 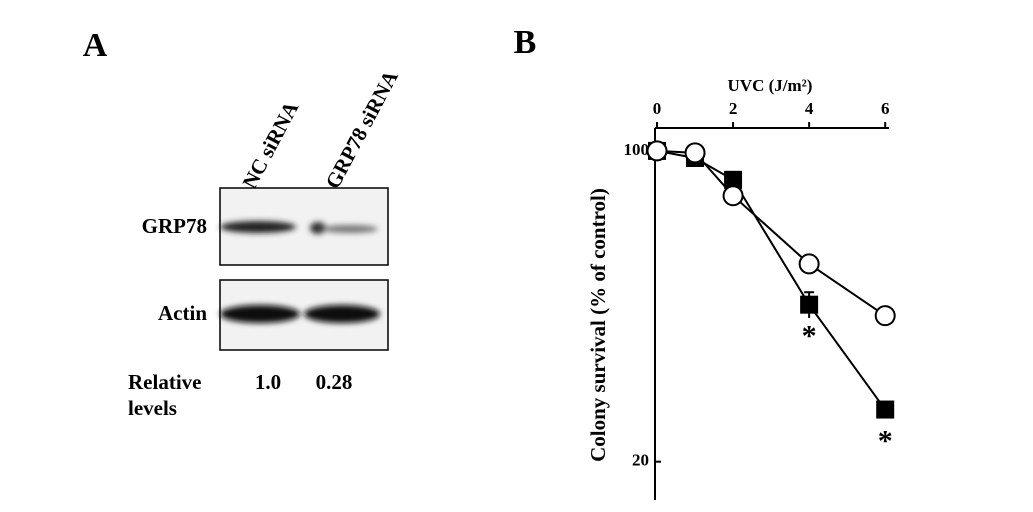 I want to click on blot-label: GRP78, so click(x=174, y=226).